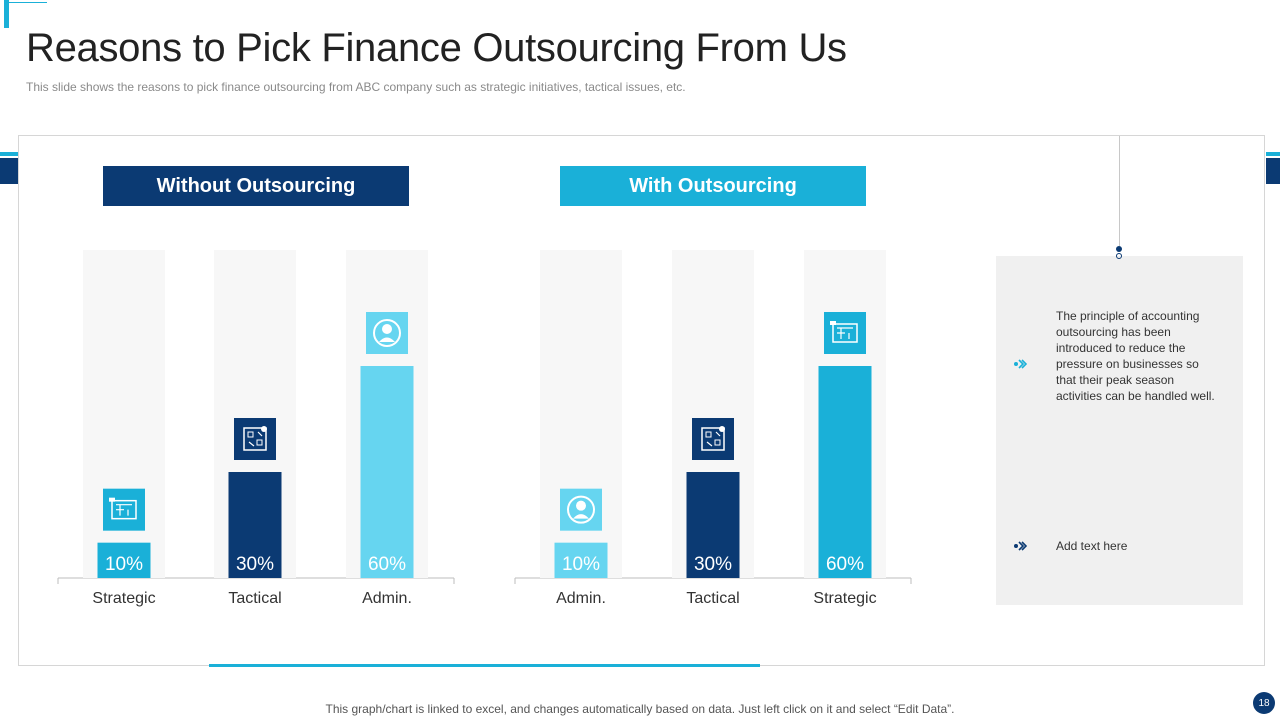 The height and width of the screenshot is (720, 1280). What do you see at coordinates (713, 186) in the screenshot?
I see `chart-title-with-outsourcing: With Outsourcing` at bounding box center [713, 186].